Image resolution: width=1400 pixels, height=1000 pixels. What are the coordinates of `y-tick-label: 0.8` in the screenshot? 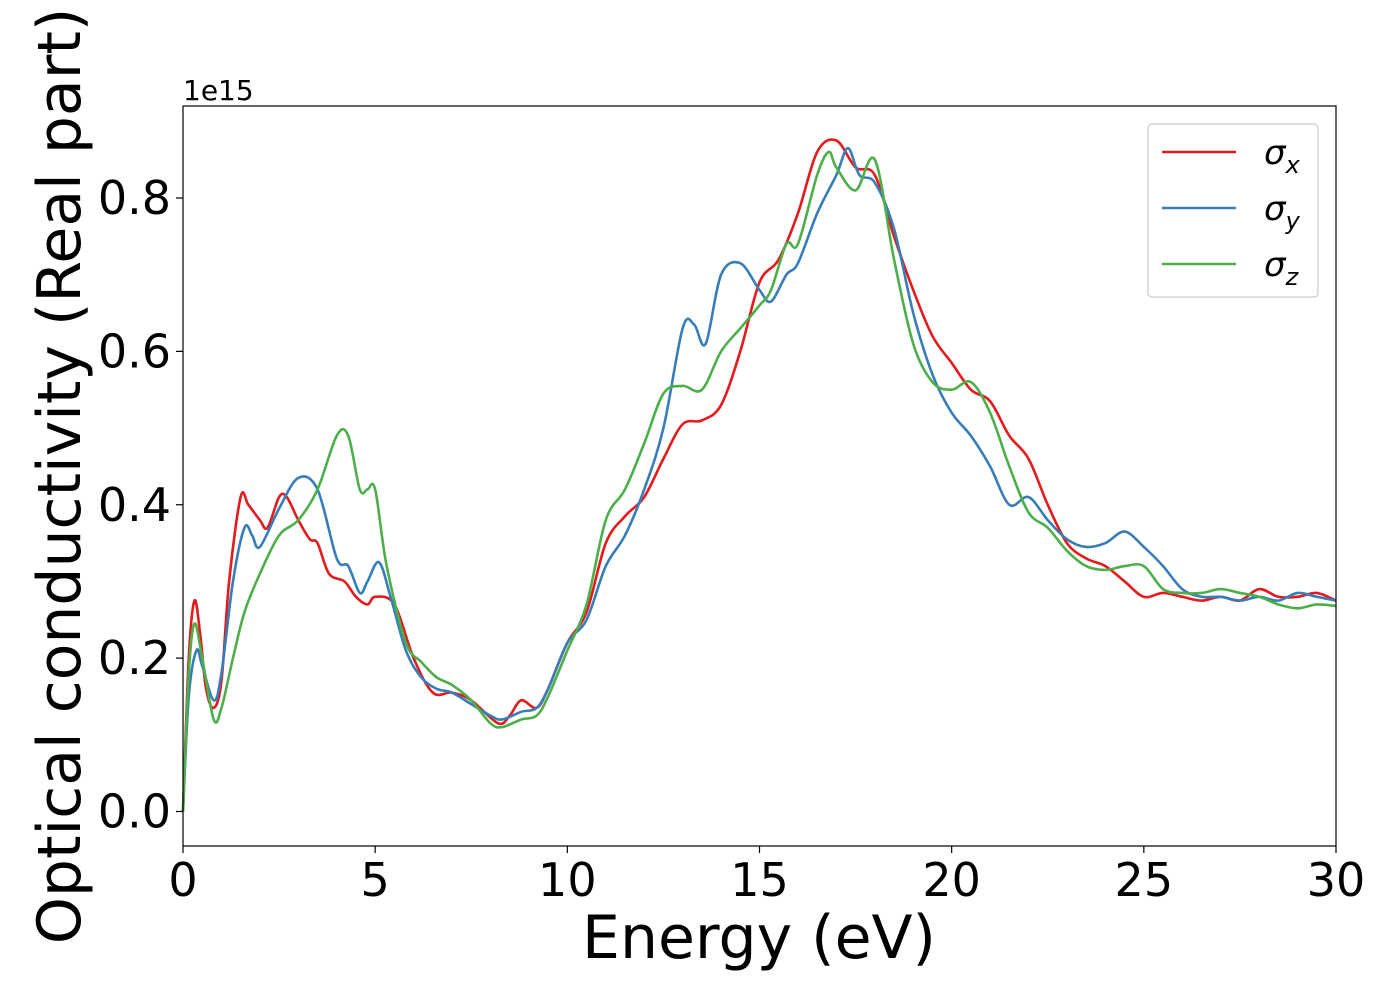 It's located at (134, 198).